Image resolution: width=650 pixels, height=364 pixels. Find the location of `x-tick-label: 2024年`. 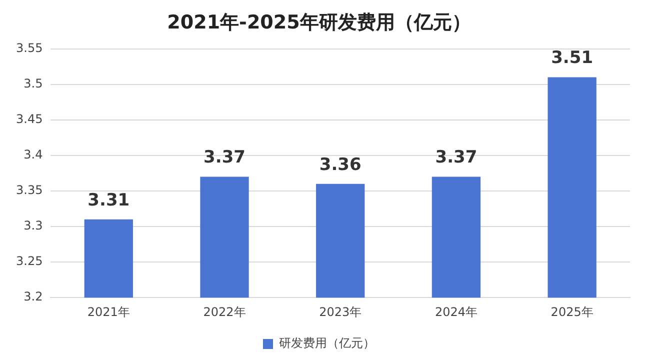

x-tick-label: 2024年 is located at coordinates (456, 311).